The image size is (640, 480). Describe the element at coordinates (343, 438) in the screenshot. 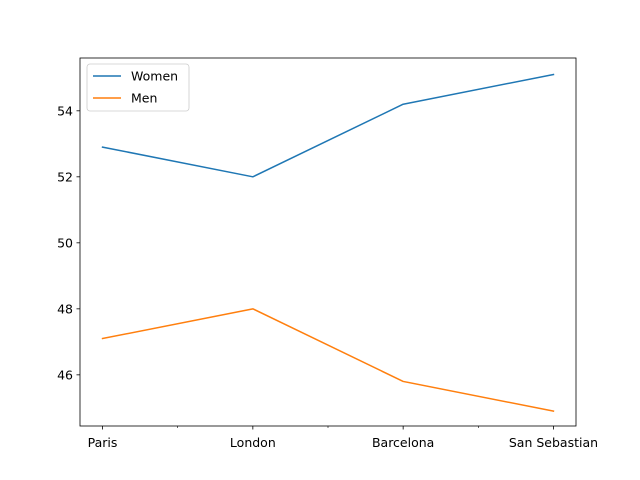

I see `x-axis: Paris London Barcelona San Sebastian` at that location.